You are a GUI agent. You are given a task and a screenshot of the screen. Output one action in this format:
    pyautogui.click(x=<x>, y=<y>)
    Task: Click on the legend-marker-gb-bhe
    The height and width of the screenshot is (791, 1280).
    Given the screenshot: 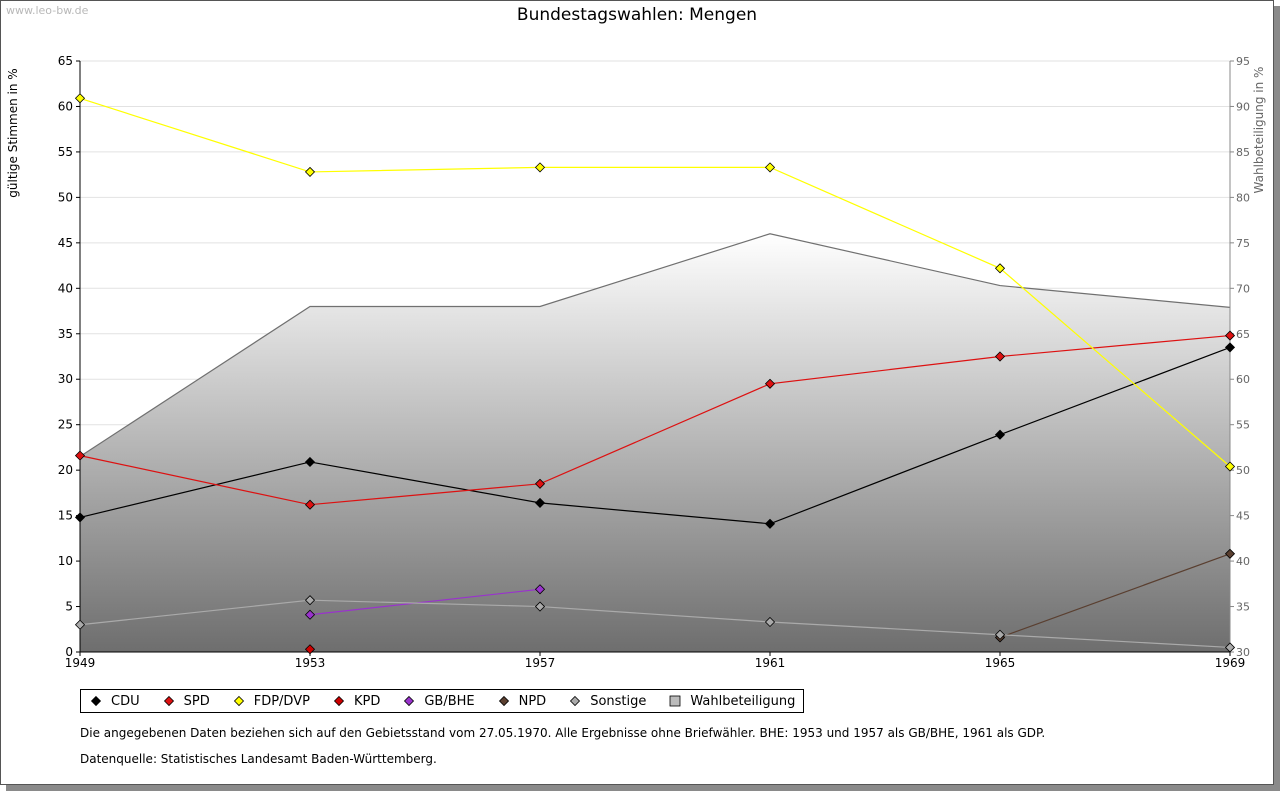 What is the action you would take?
    pyautogui.click(x=409, y=701)
    